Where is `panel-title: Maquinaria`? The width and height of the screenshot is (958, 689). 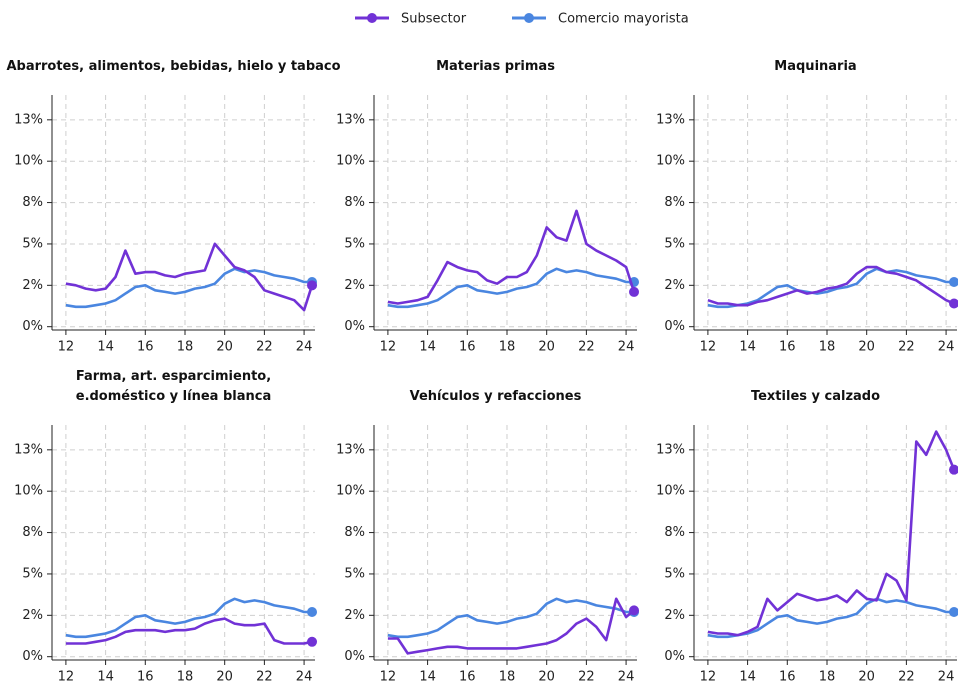 panel-title: Maquinaria is located at coordinates (815, 66).